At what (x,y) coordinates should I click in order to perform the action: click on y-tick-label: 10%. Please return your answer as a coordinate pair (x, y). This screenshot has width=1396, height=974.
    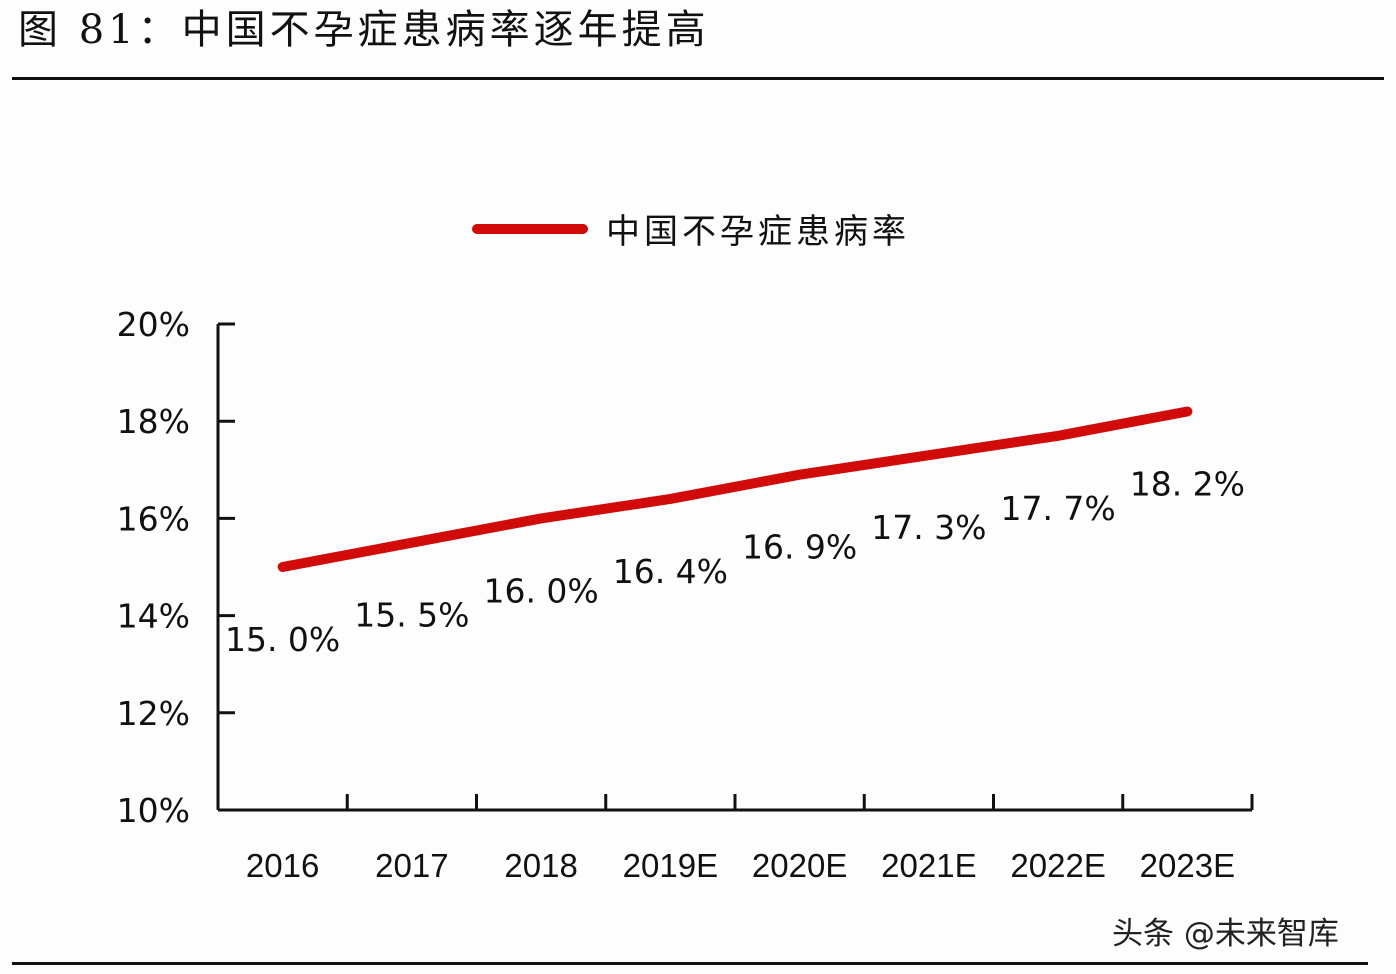
    Looking at the image, I should click on (153, 810).